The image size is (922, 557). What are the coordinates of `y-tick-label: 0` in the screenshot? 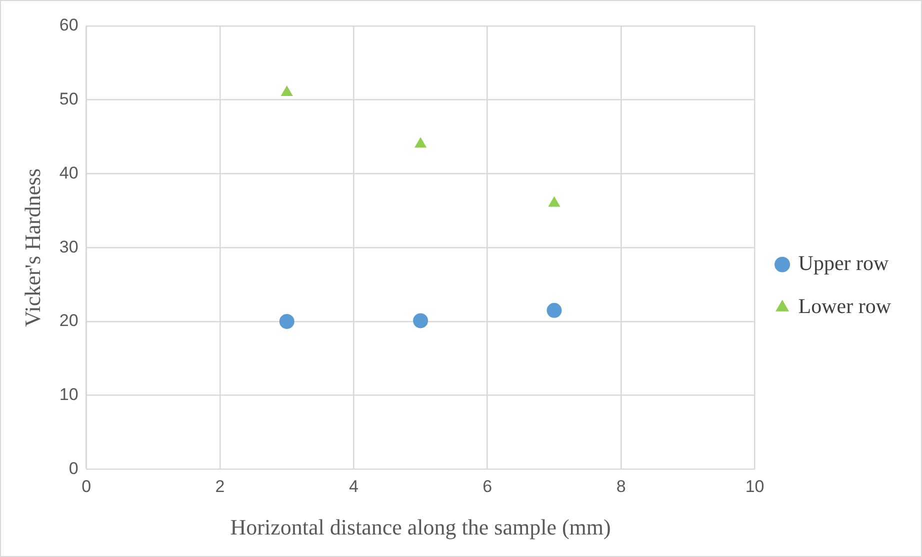 It's located at (73, 468).